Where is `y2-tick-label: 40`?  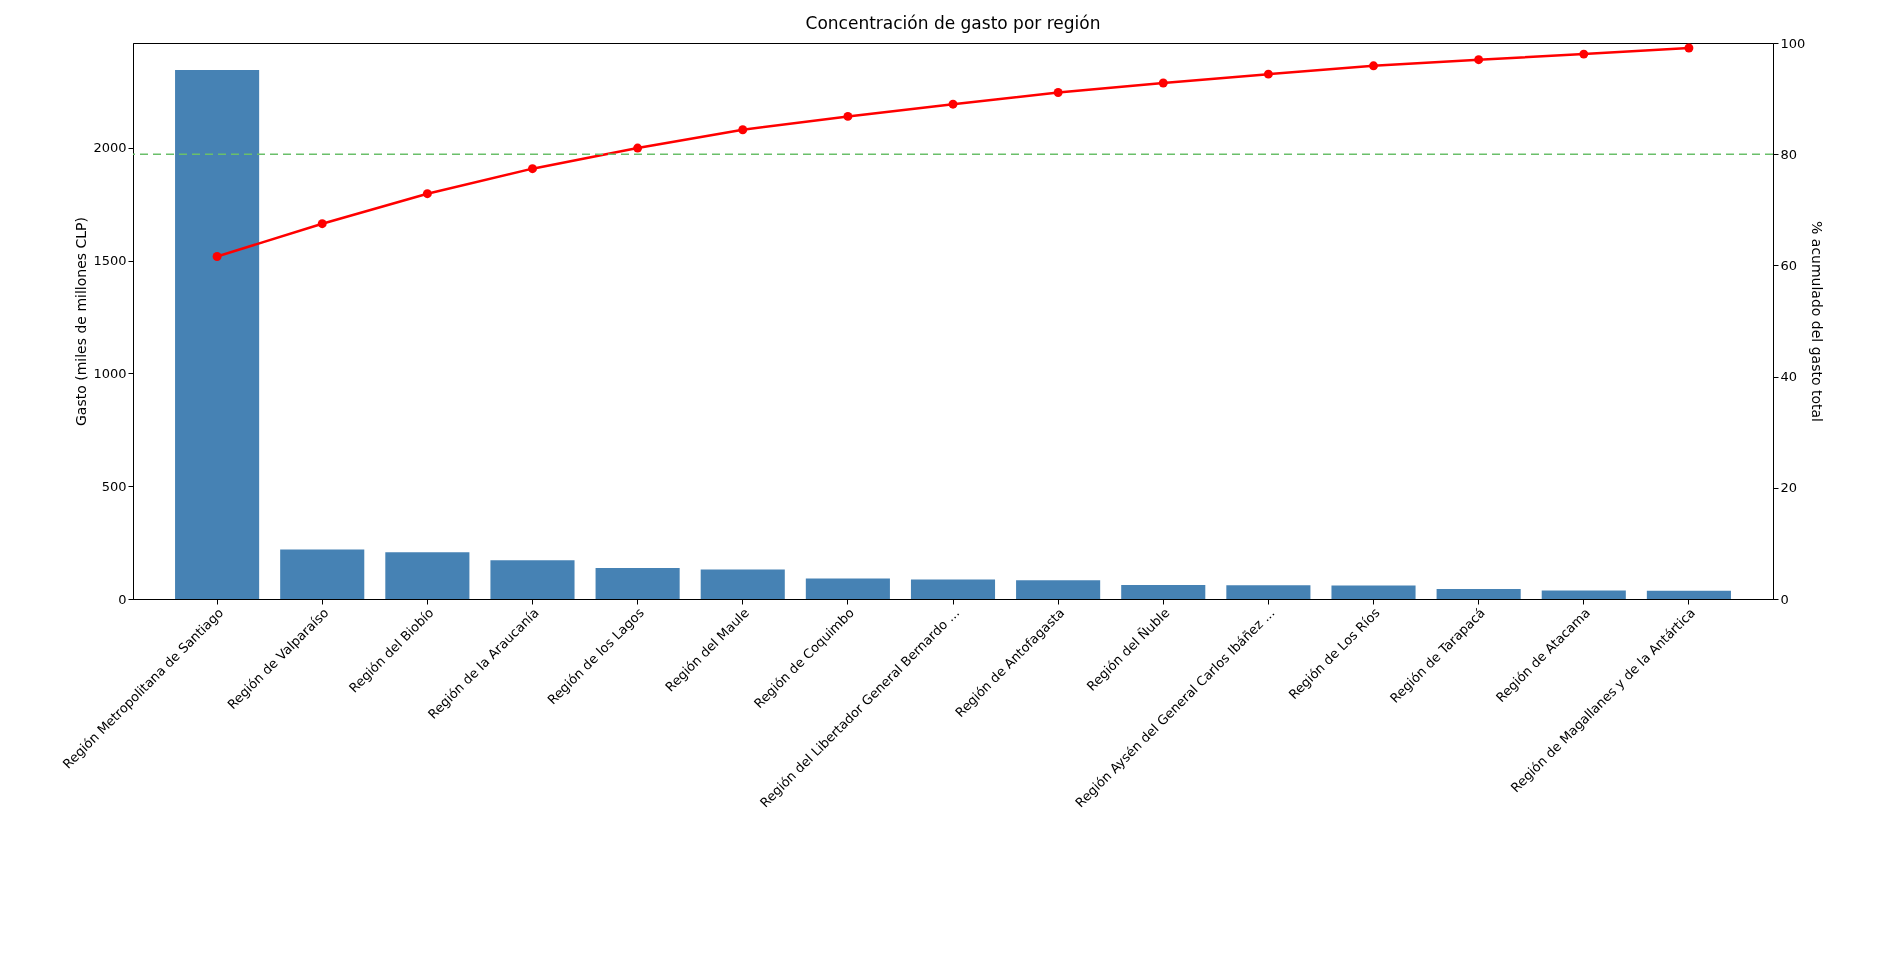
y2-tick-label: 40 is located at coordinates (1789, 377).